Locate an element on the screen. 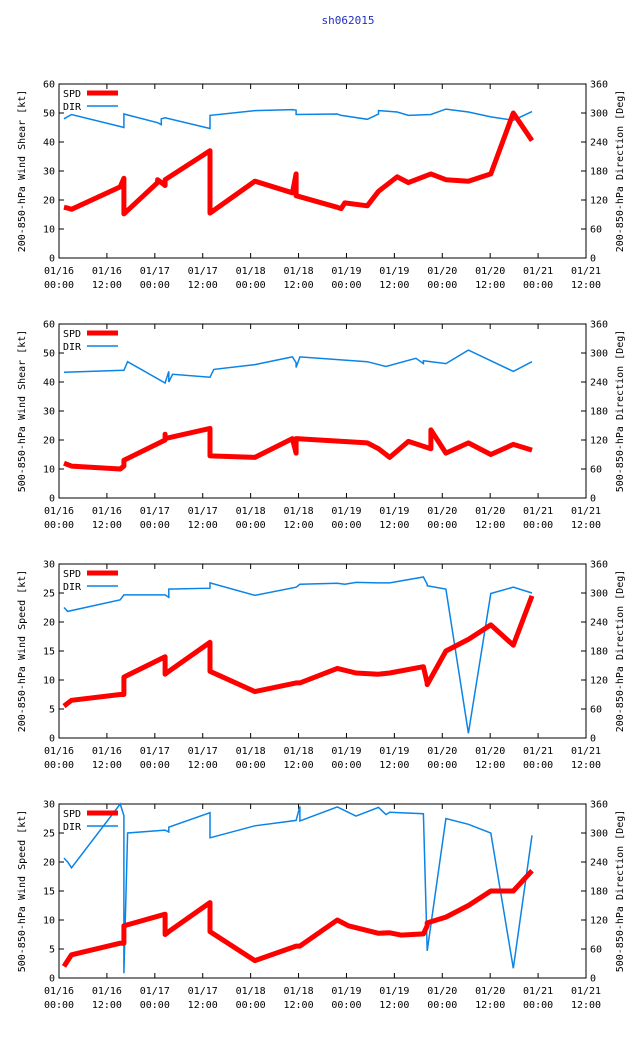  y-axis-label: 200-850-hPa Wind Speed [kt] is located at coordinates (22, 651).